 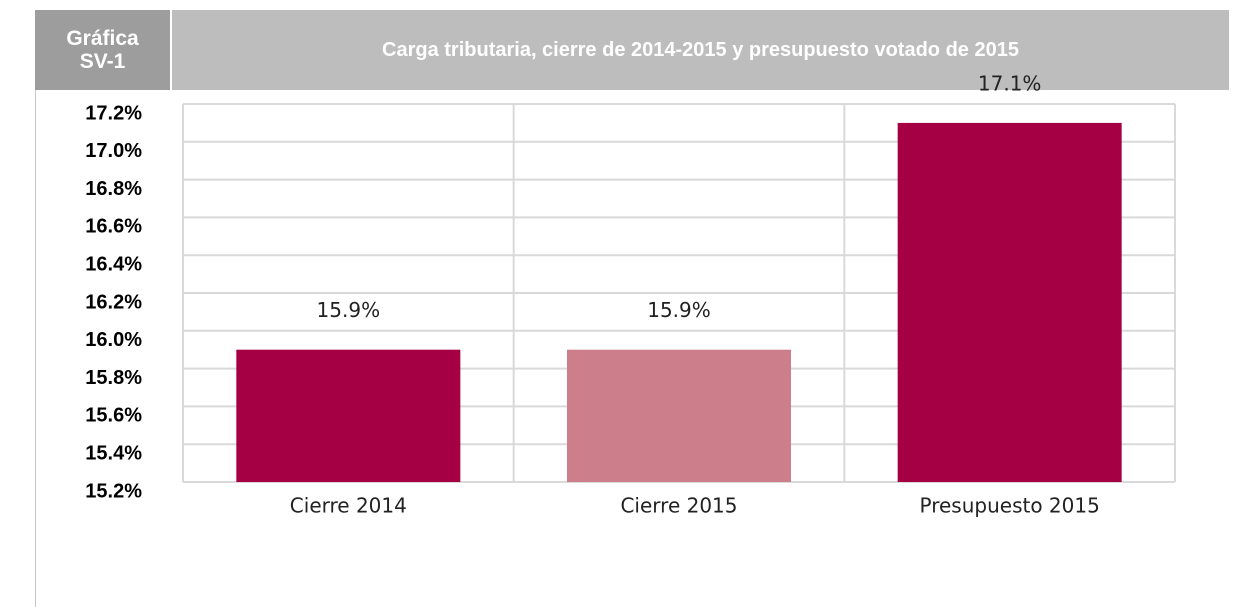 What do you see at coordinates (678, 506) in the screenshot?
I see `x-tick-label: Cierre 2015` at bounding box center [678, 506].